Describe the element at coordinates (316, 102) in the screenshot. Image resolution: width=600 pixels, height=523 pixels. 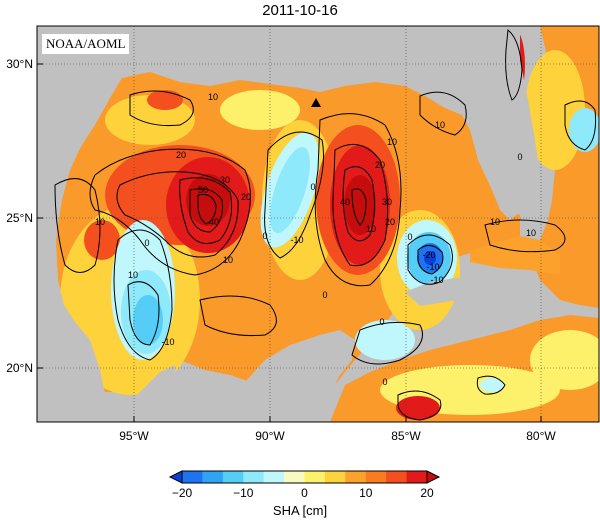
I see `triangle-marker-icon` at that location.